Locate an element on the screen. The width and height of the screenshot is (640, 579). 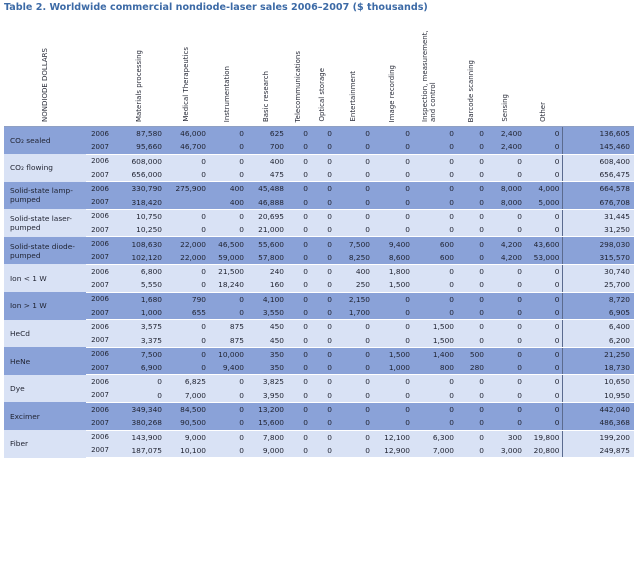
value-cell: 1,680 is located at coordinates (139, 299).